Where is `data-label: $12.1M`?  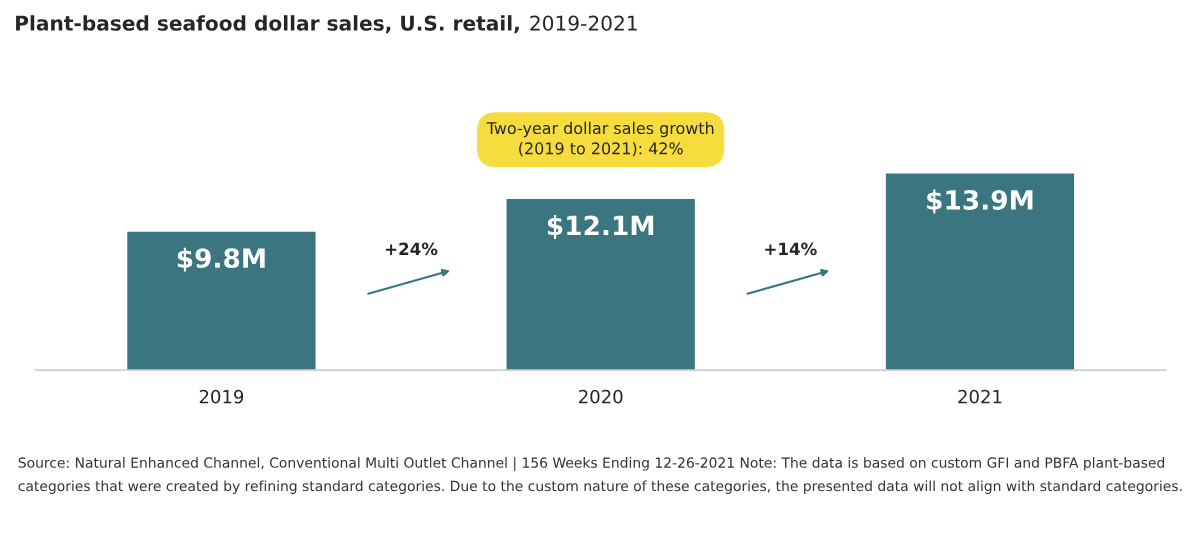
data-label: $12.1M is located at coordinates (600, 227).